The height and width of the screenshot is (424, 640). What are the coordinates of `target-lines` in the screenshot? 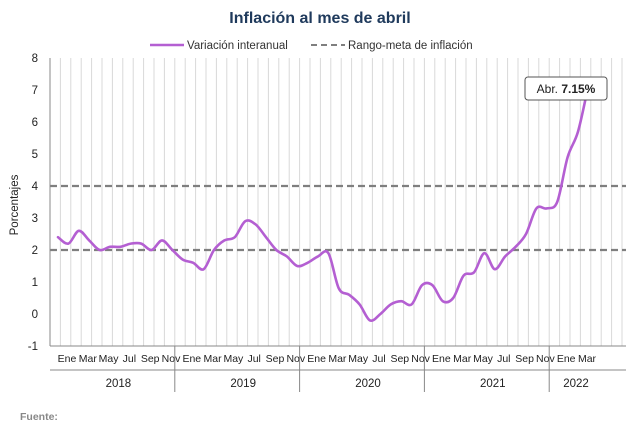 It's located at (338, 218).